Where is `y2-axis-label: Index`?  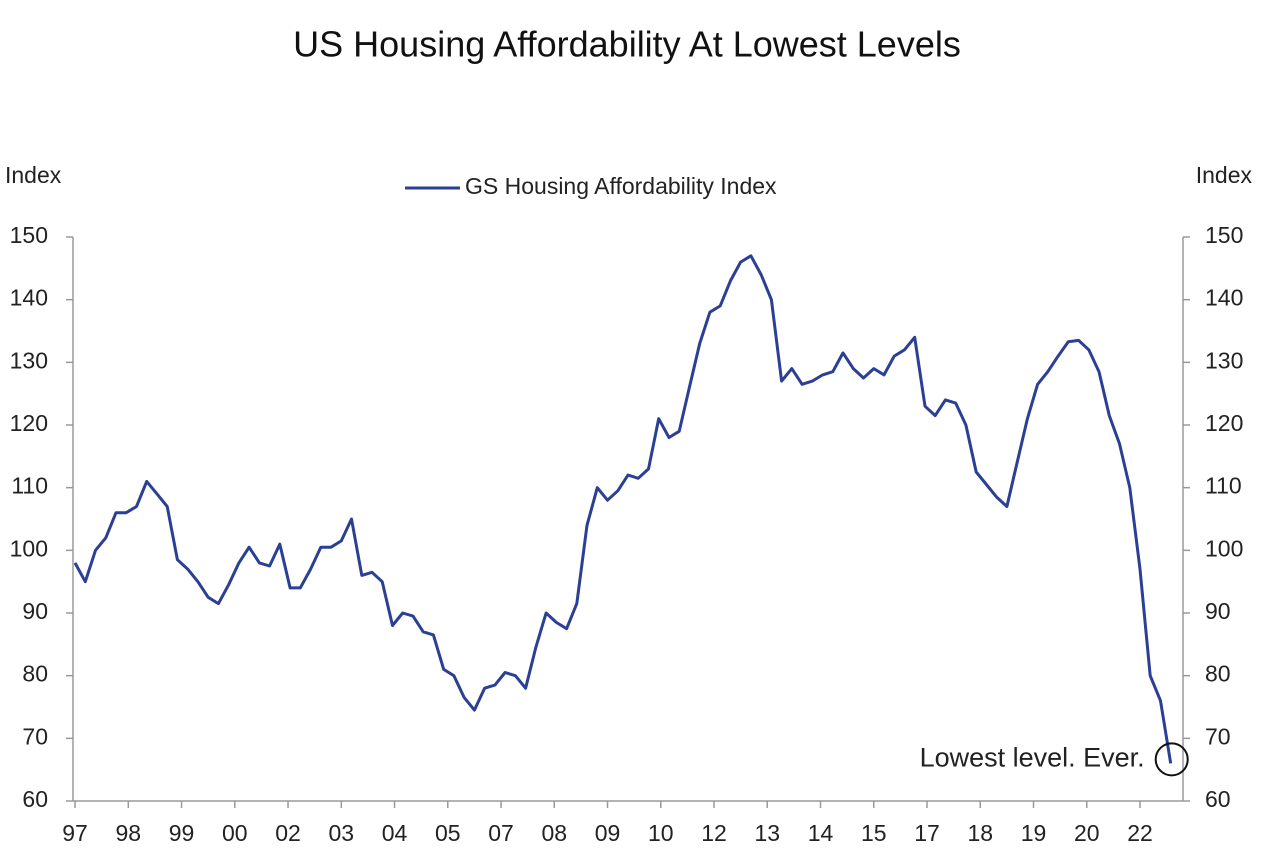
y2-axis-label: Index is located at coordinates (1224, 175).